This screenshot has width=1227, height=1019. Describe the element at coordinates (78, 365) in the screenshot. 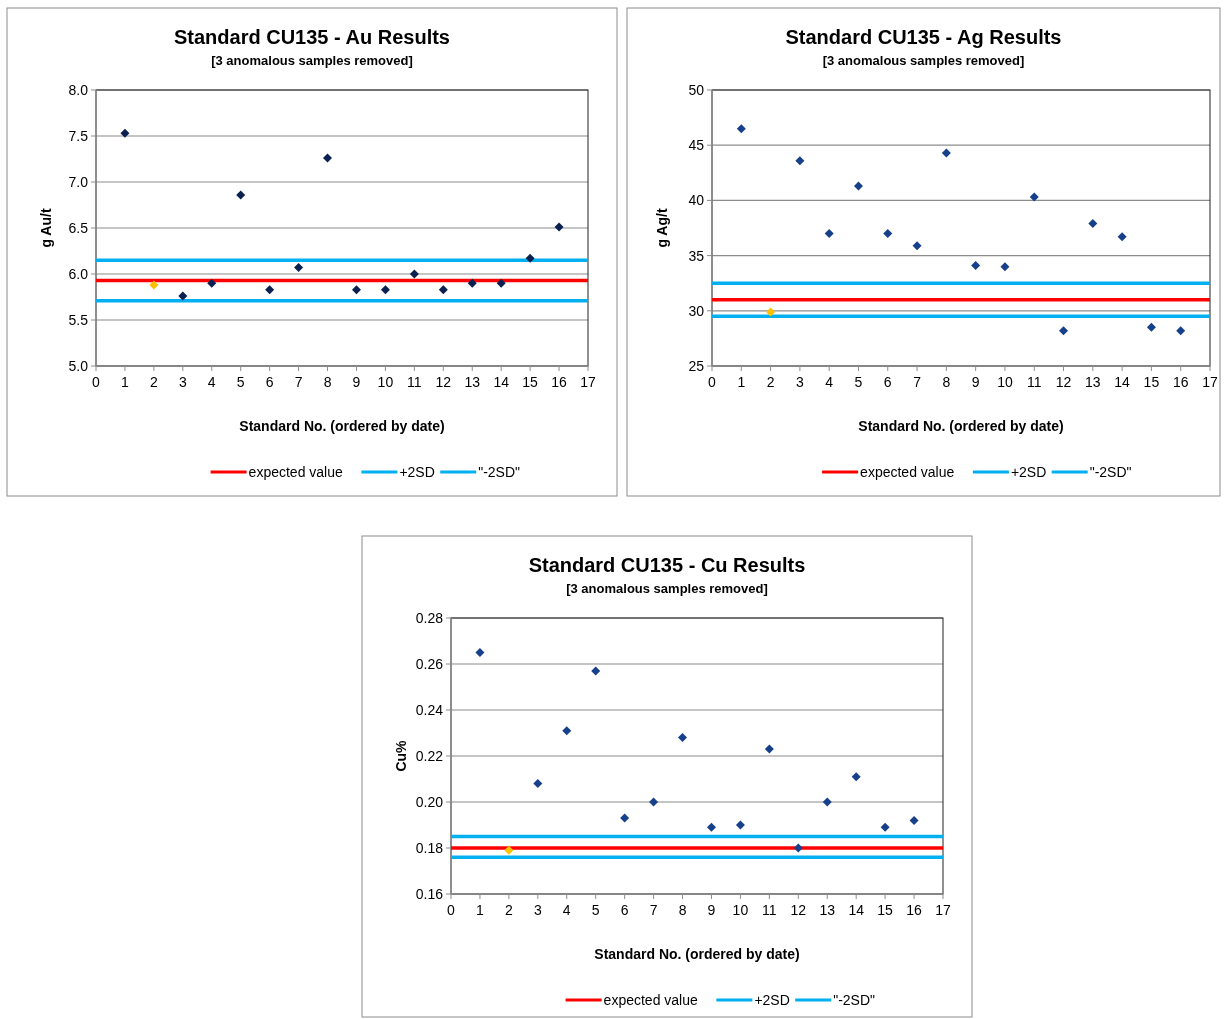

I see `y-tick-label: 5.0` at that location.